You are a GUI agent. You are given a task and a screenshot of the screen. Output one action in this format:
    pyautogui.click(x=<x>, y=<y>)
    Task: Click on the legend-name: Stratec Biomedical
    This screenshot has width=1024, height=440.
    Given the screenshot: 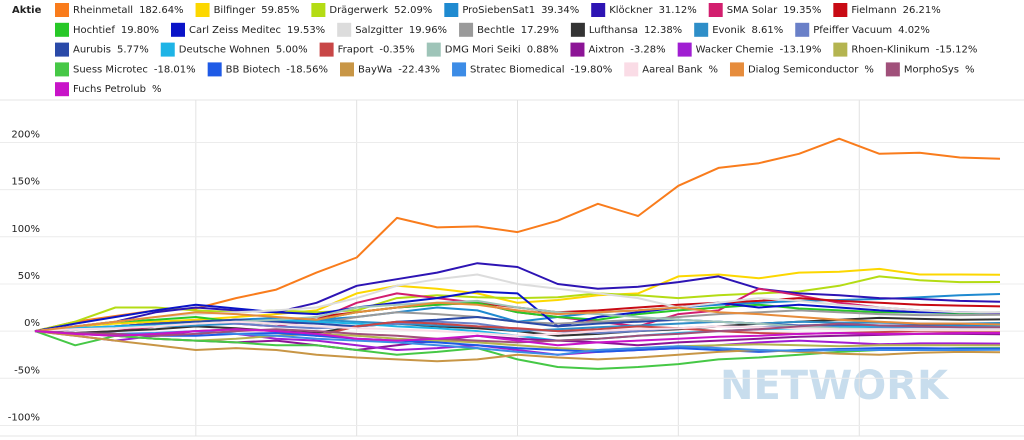 What is the action you would take?
    pyautogui.click(x=517, y=69)
    